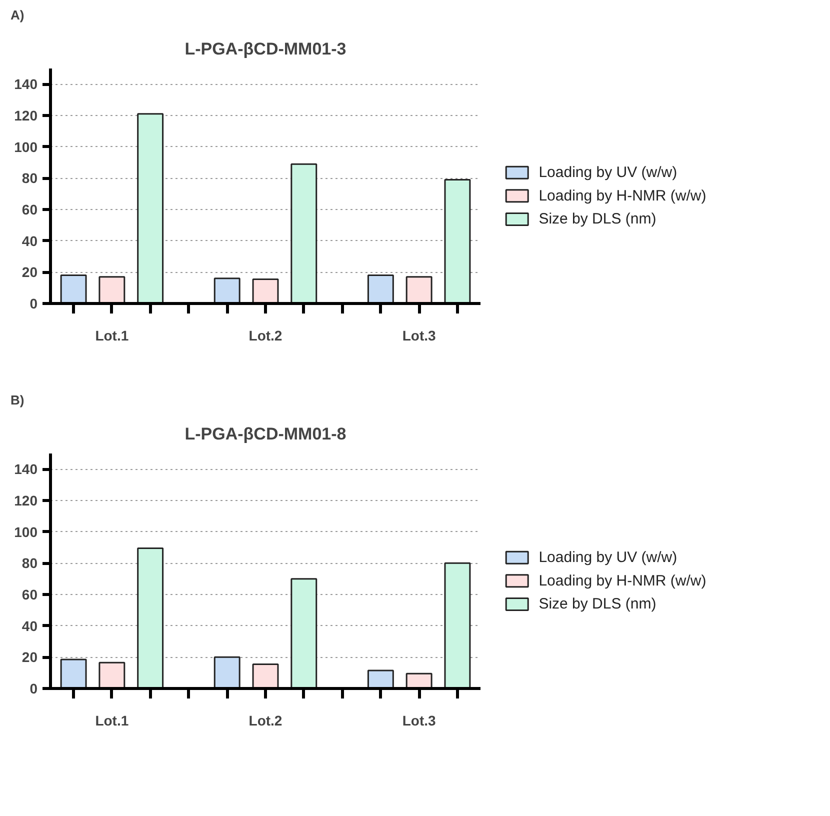 The height and width of the screenshot is (816, 830). What do you see at coordinates (265, 49) in the screenshot?
I see `chart-title: L-PGA-βCD-MM01-3` at bounding box center [265, 49].